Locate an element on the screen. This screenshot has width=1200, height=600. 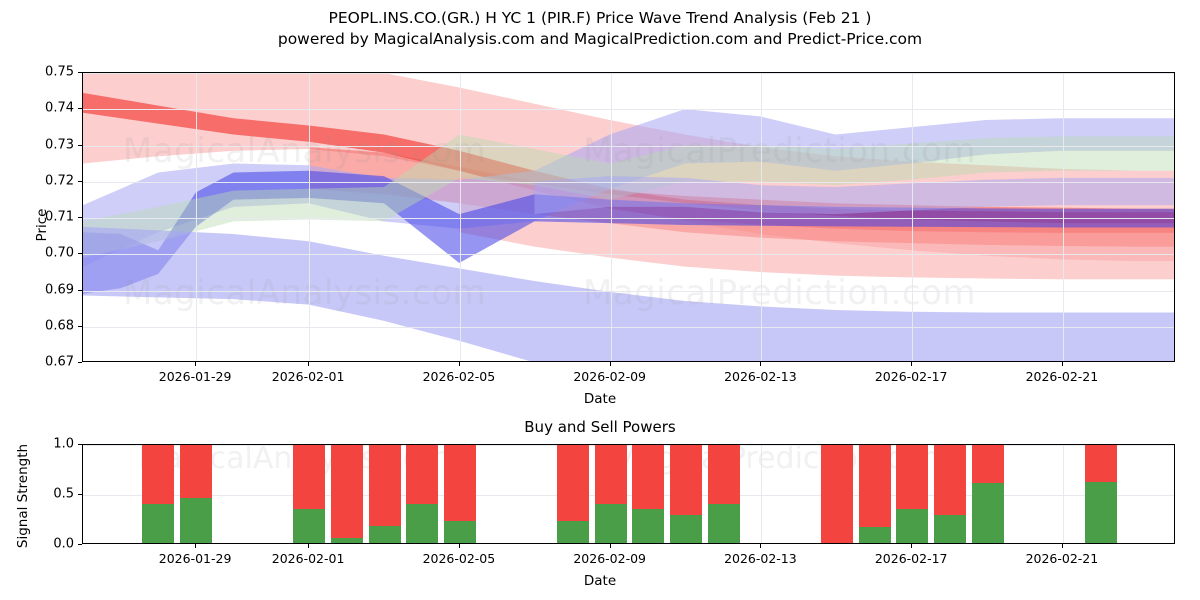
power-y-tick-label: 1.0 is located at coordinates (63, 444).